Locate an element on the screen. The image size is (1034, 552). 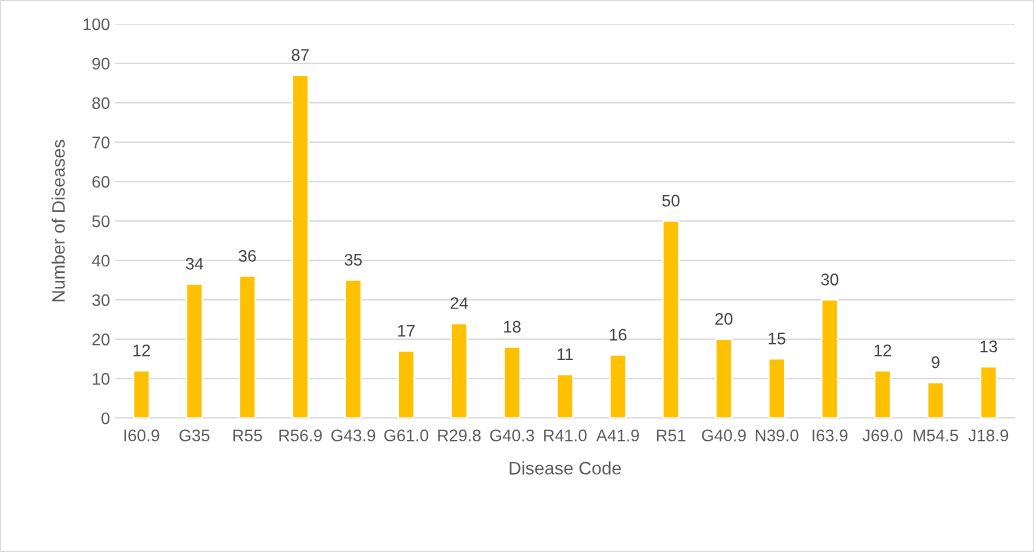
x-tick-label: J18.9 is located at coordinates (988, 435).